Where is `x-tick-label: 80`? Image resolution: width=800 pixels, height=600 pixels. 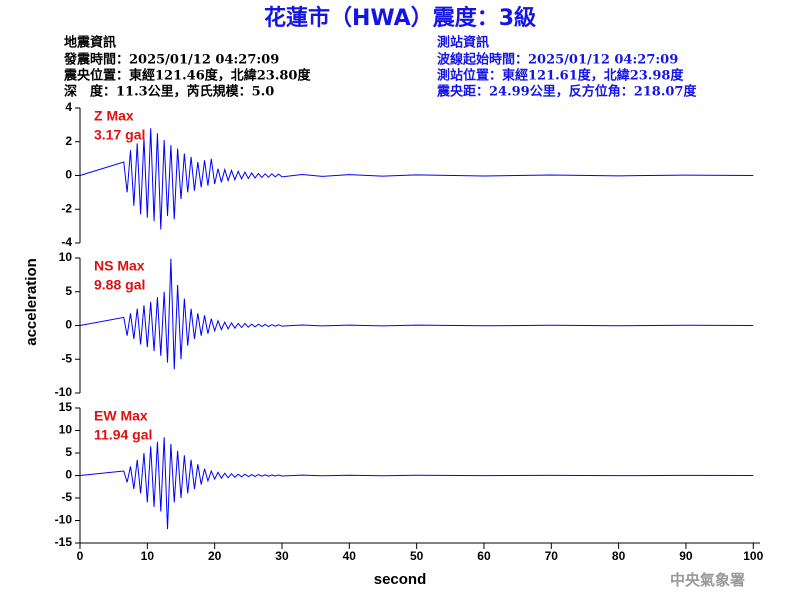 x-tick-label: 80 is located at coordinates (619, 556).